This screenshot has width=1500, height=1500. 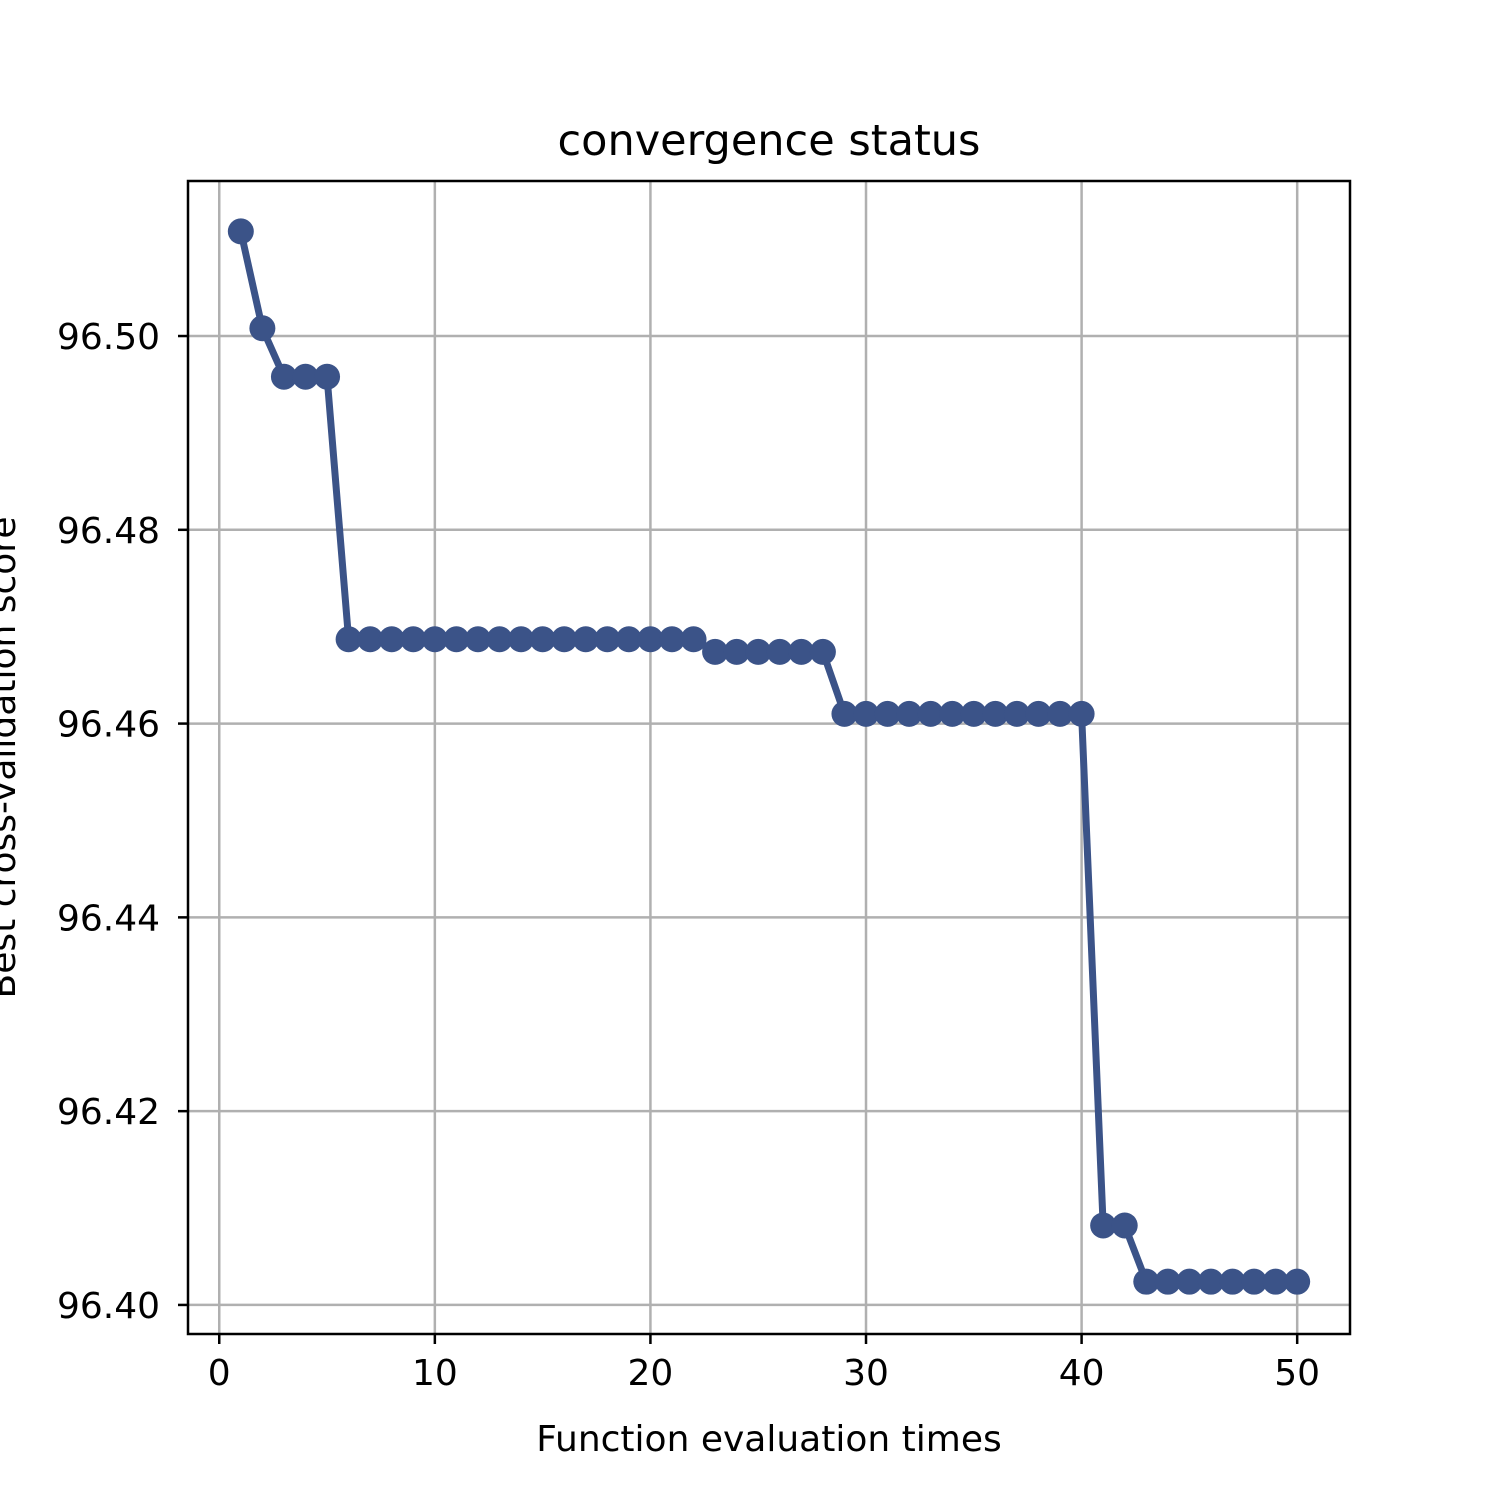 I want to click on x-axis: 0 10 20 30 40 50, so click(x=764, y=1364).